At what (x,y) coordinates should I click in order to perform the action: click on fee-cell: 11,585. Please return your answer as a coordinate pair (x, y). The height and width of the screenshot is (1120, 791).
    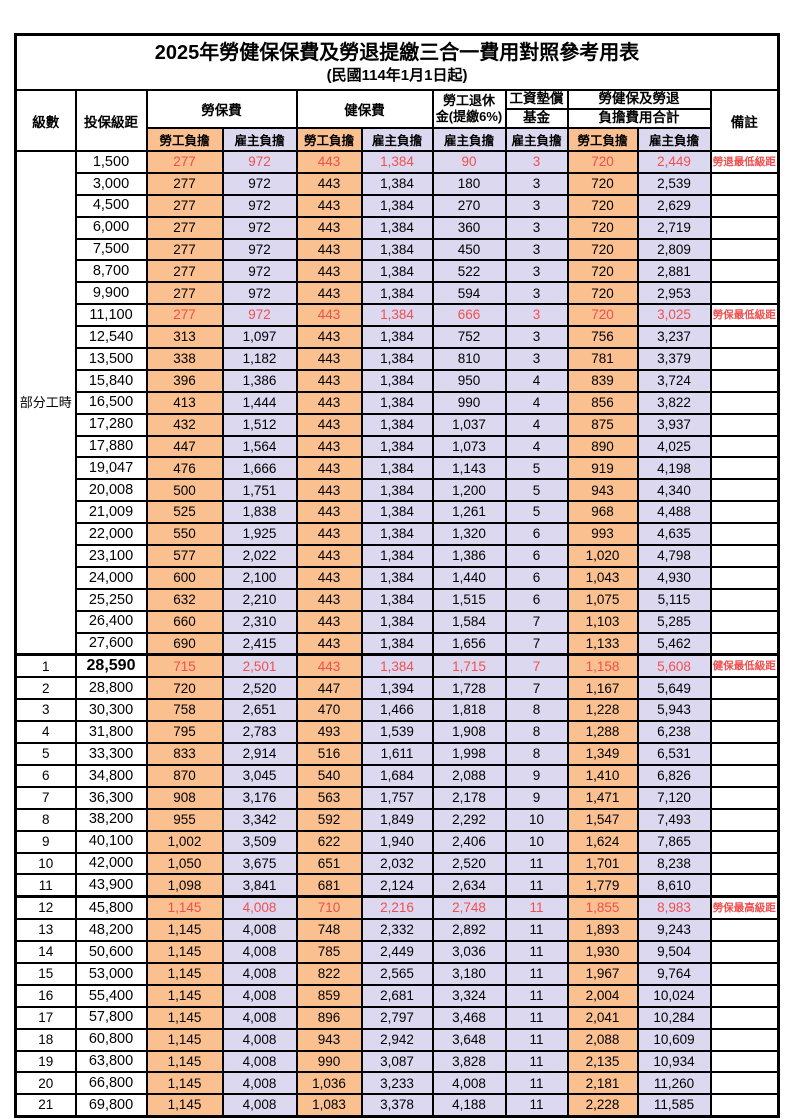
    Looking at the image, I should click on (674, 1105).